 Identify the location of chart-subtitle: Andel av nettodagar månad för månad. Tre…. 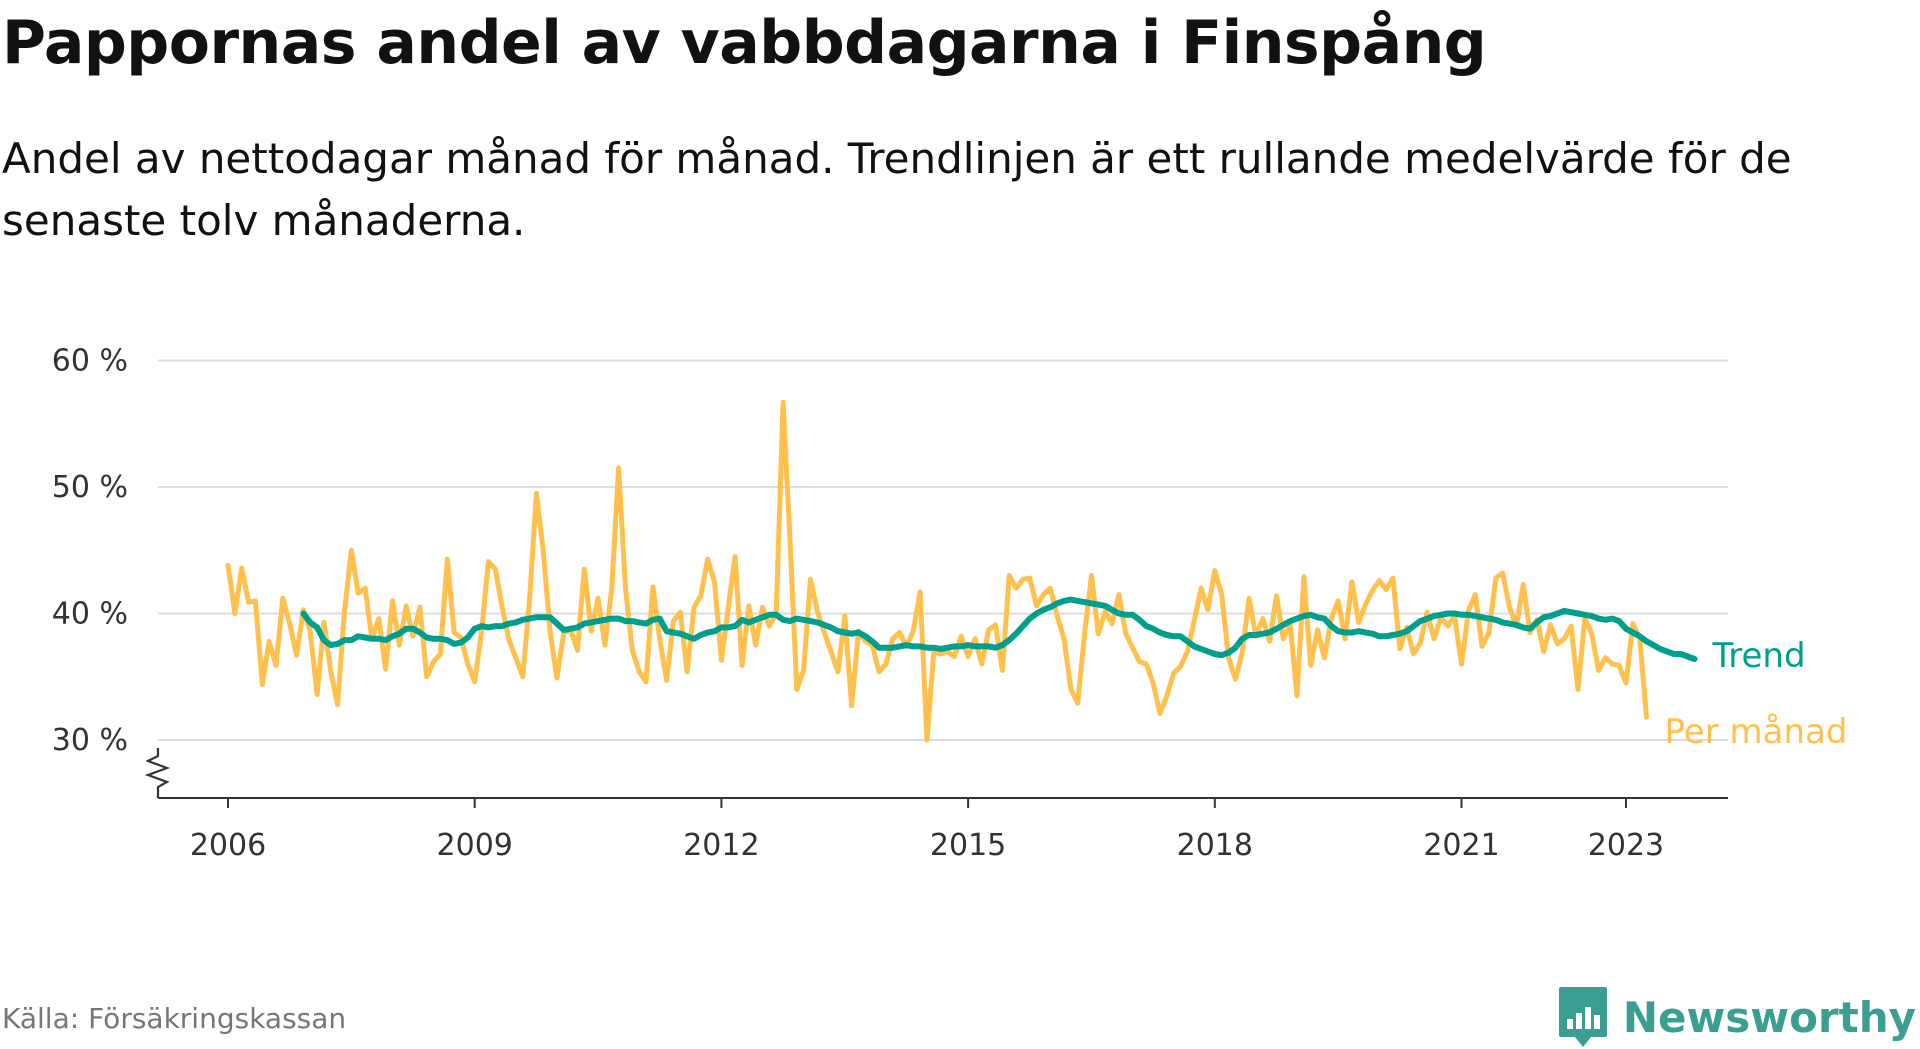
(897, 189).